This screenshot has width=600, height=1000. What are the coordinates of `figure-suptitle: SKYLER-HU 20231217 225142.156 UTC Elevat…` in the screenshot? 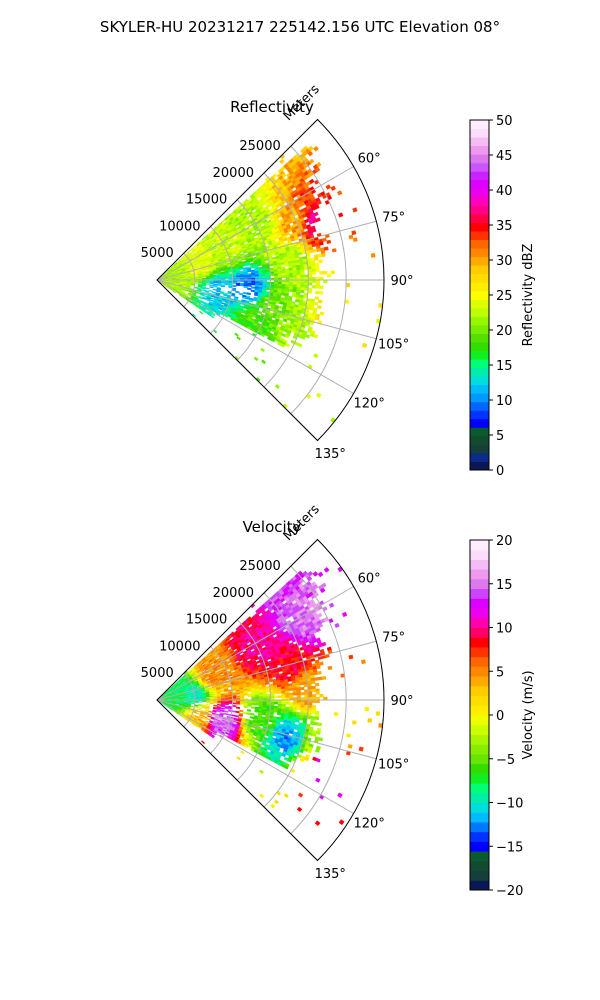 It's located at (300, 27).